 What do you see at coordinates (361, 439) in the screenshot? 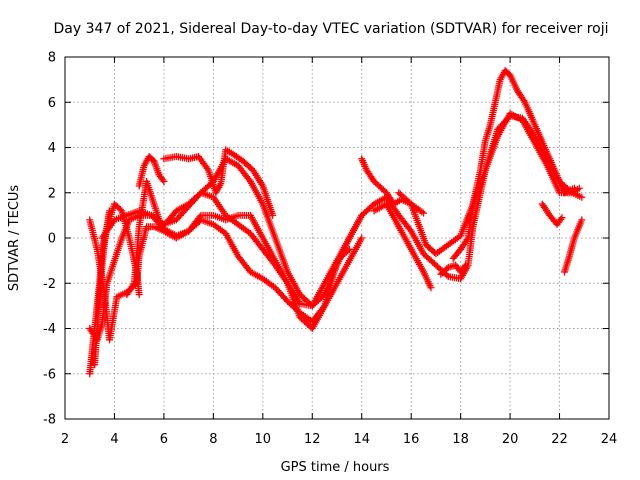
I see `x-tick-label: 14` at bounding box center [361, 439].